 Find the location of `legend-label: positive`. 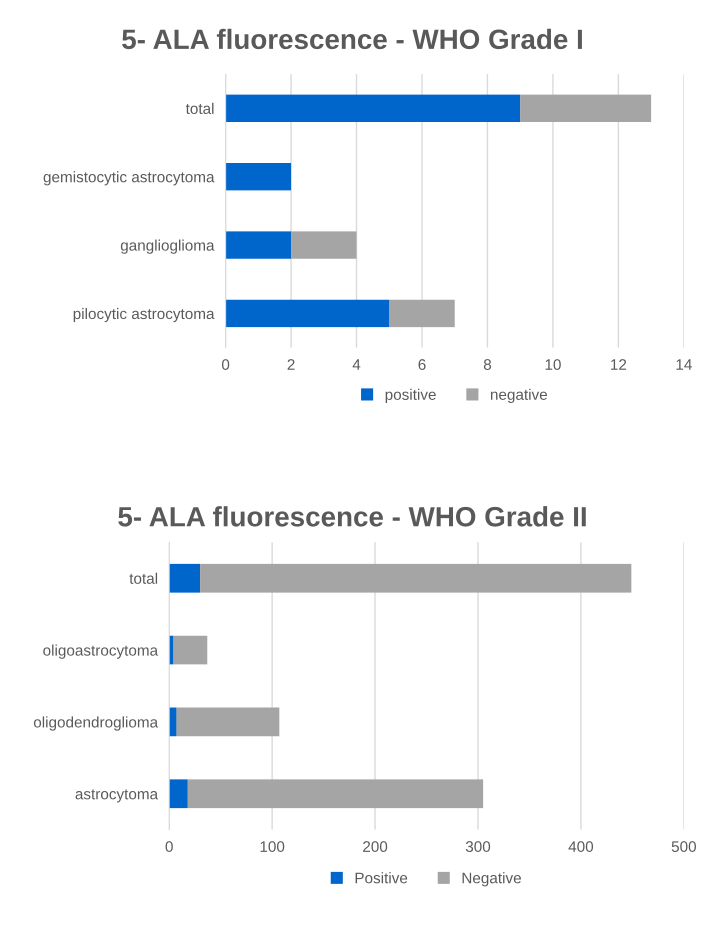

legend-label: positive is located at coordinates (411, 395).